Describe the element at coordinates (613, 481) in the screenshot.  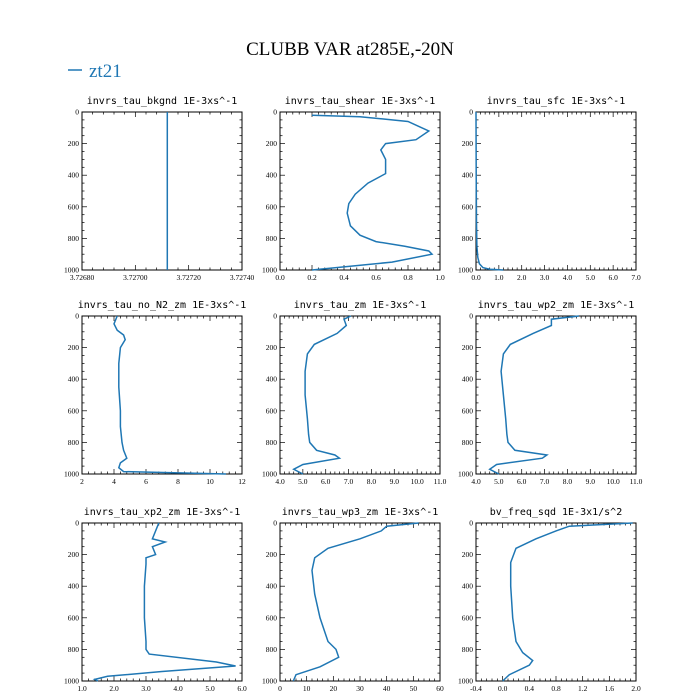
I see `x-tick-label: 10.0` at that location.